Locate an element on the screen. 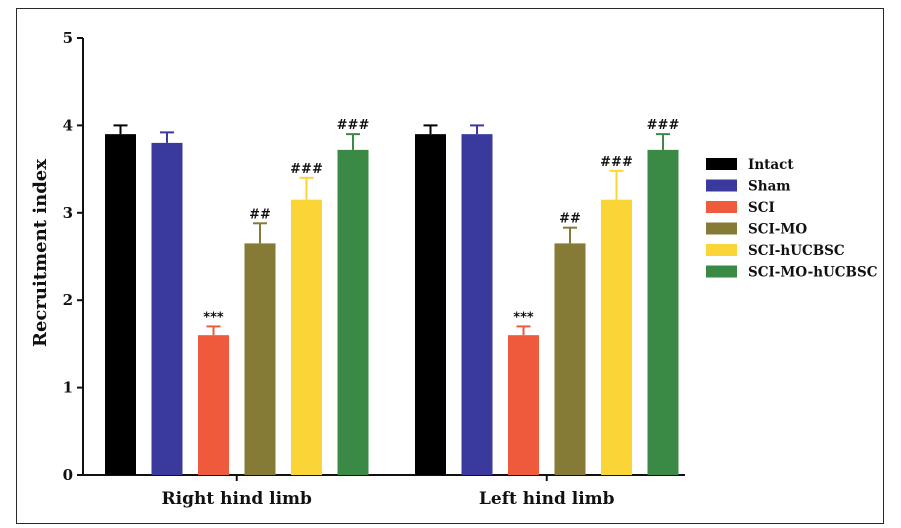 This screenshot has height=528, width=901. x-category-label: Left hind limb is located at coordinates (547, 499).